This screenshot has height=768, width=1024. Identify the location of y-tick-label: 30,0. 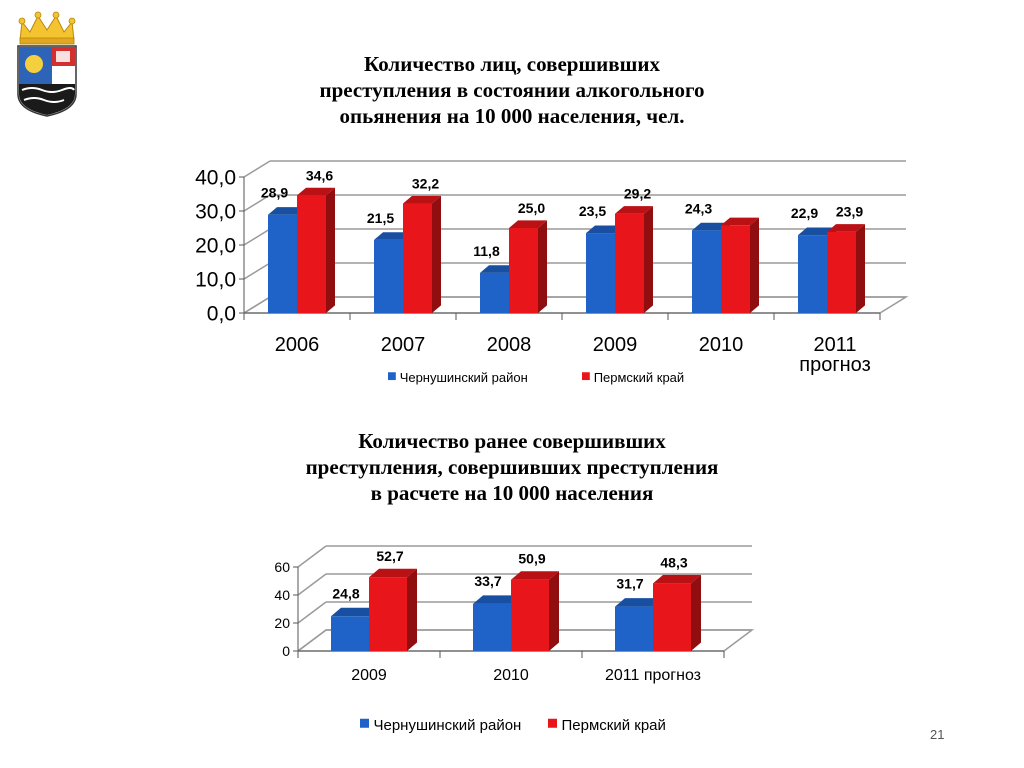
(215, 212).